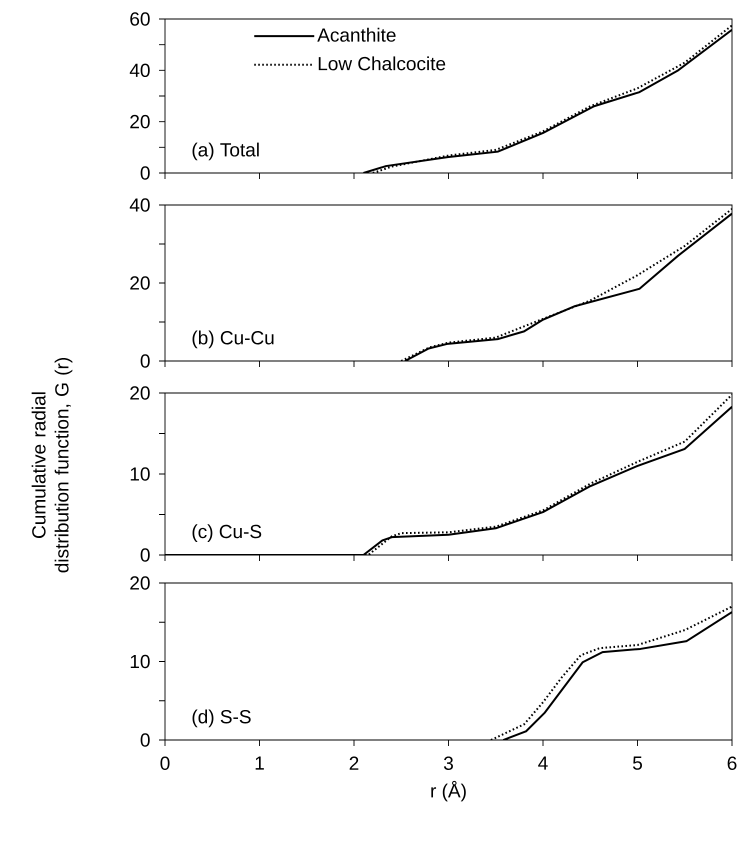 The height and width of the screenshot is (844, 748). I want to click on x-tick-label: 3, so click(448, 763).